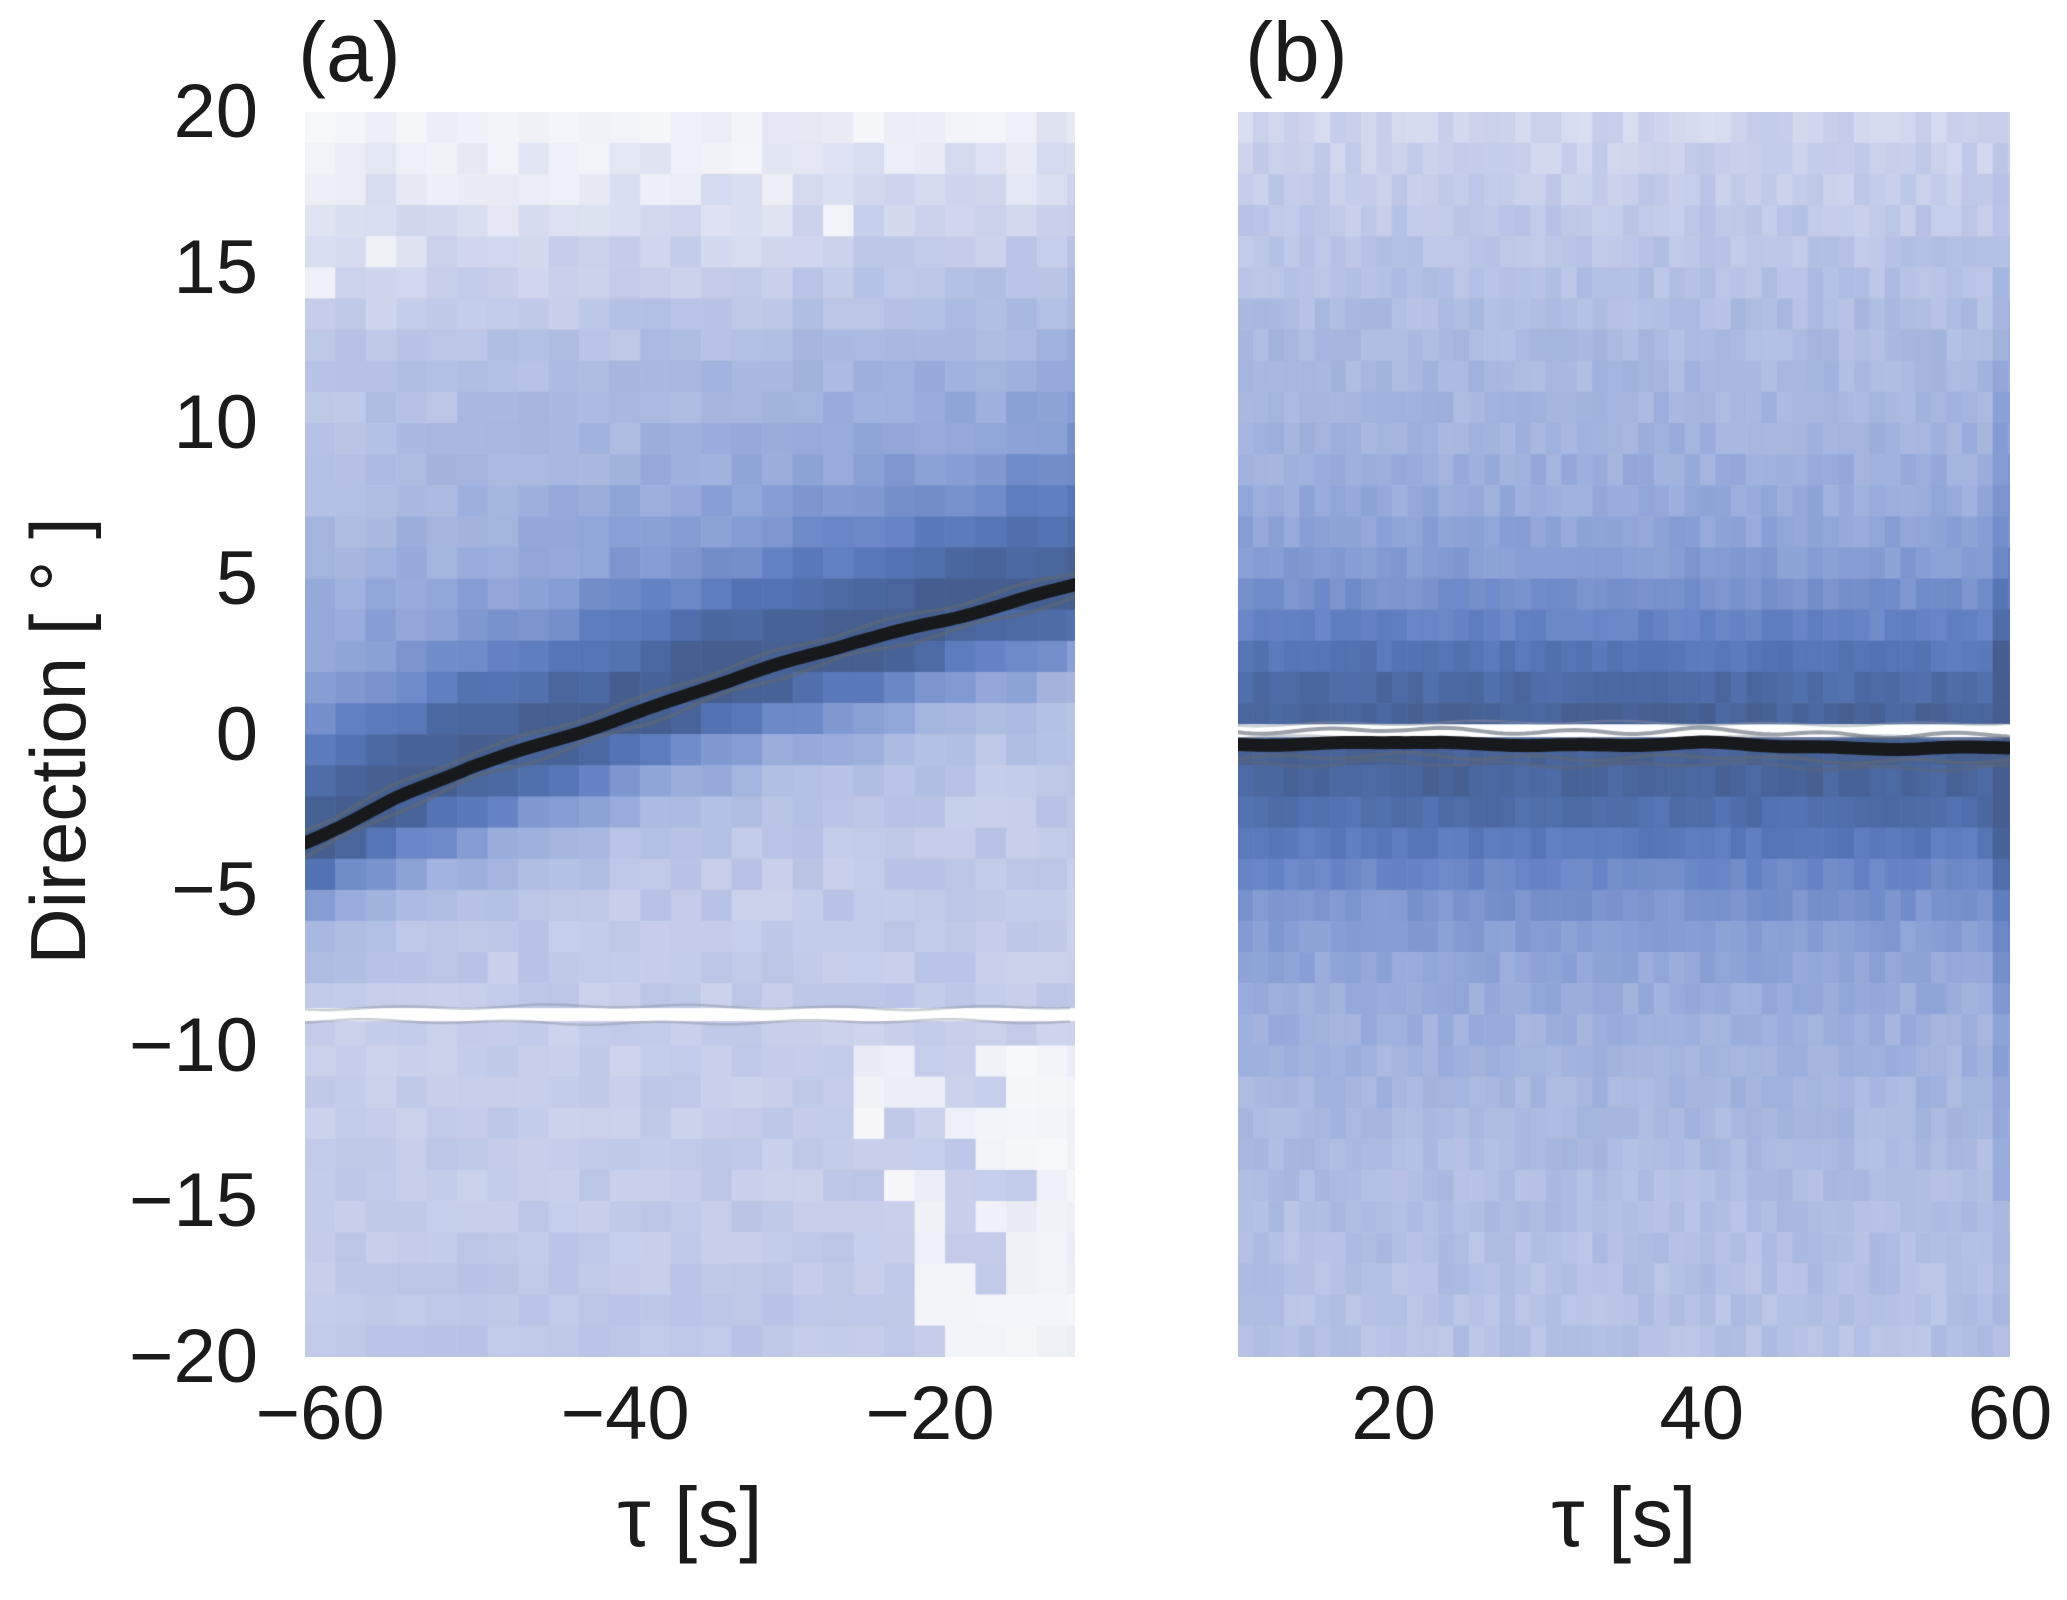 This screenshot has width=2067, height=1600. I want to click on panel-a-title: (a), so click(349, 52).